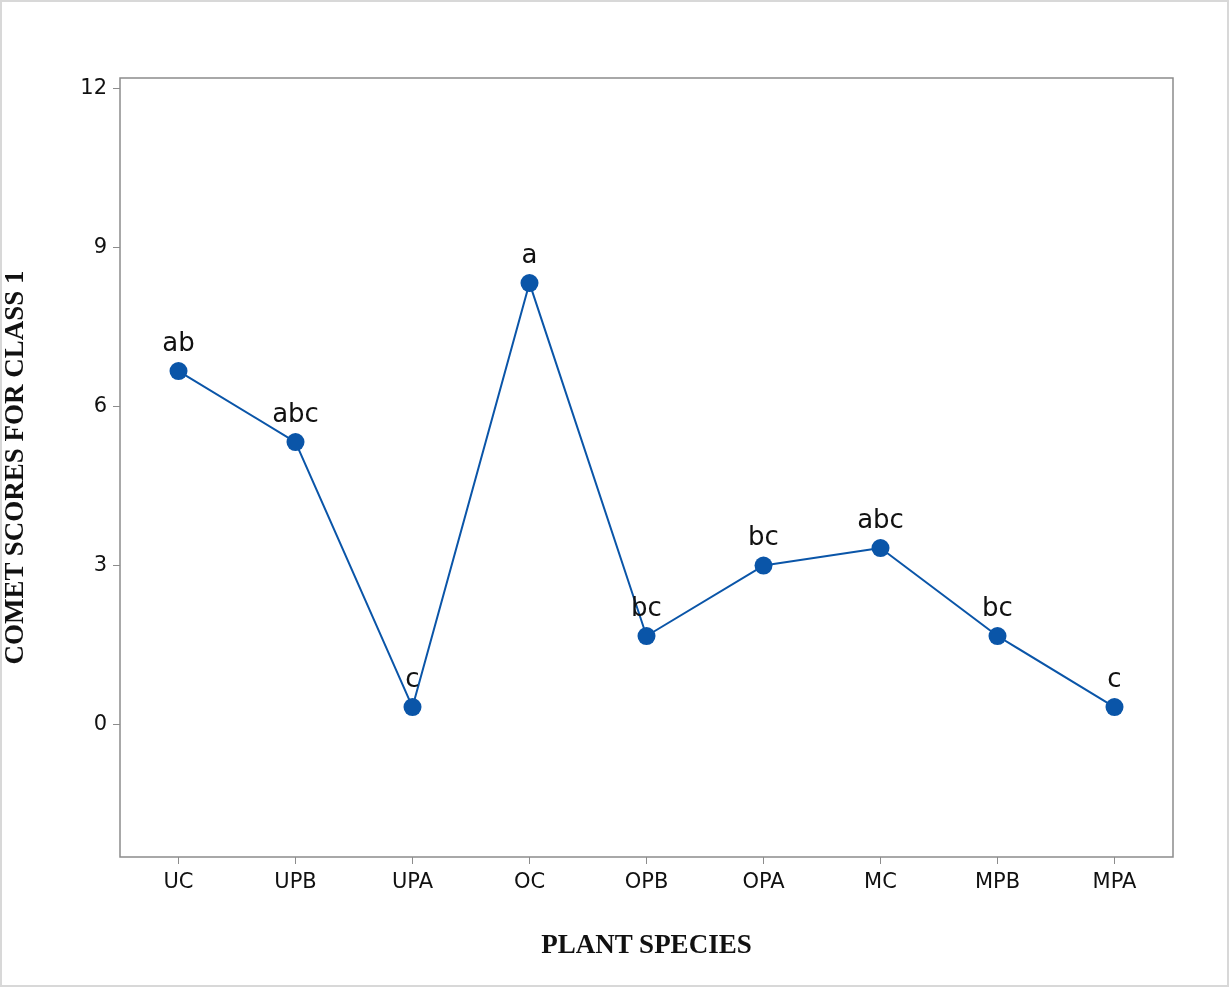  Describe the element at coordinates (764, 881) in the screenshot. I see `x-tick-label: OPA` at that location.